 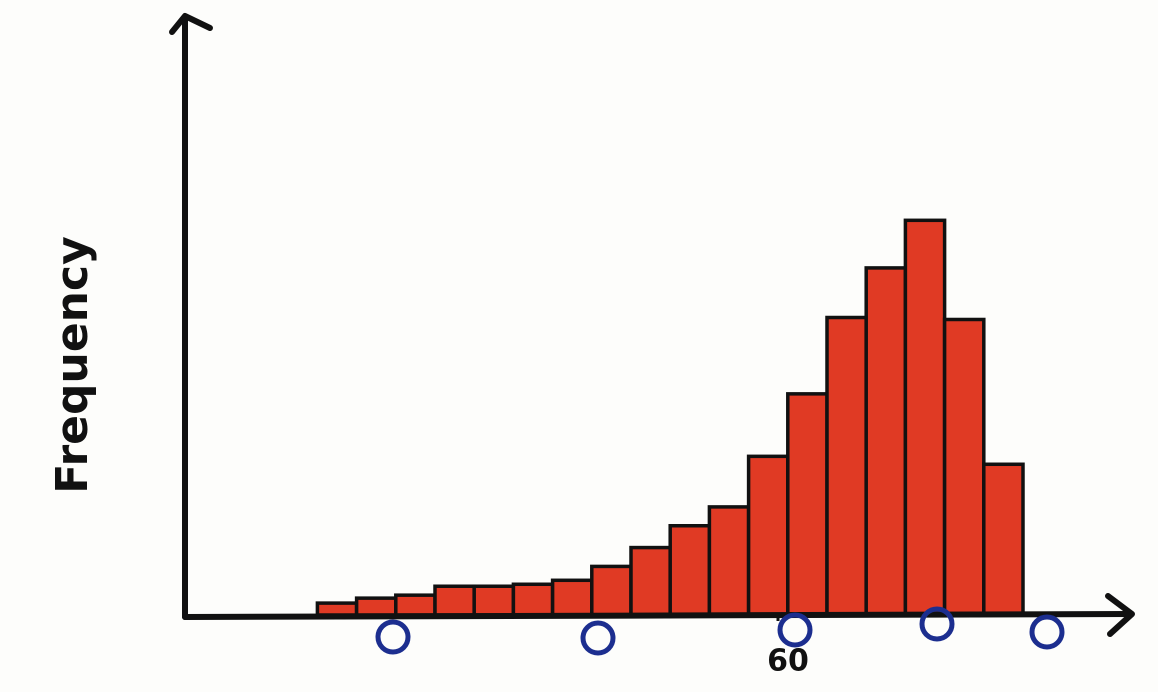 What do you see at coordinates (1120, 615) in the screenshot?
I see `x-axis-arrow` at bounding box center [1120, 615].